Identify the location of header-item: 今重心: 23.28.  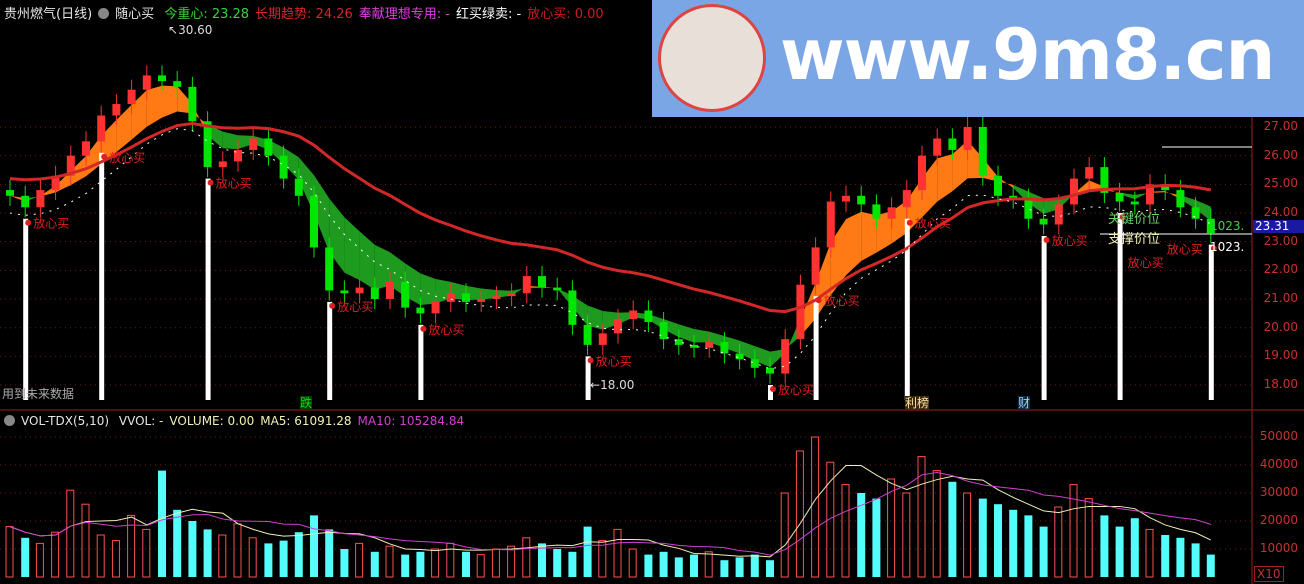
(207, 14).